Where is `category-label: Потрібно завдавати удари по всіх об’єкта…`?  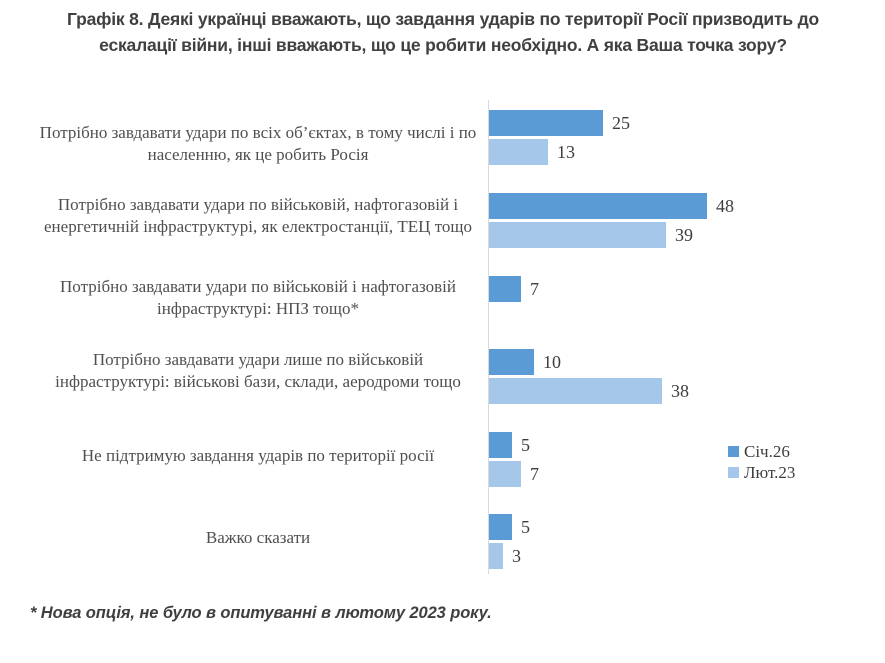
category-label: Потрібно завдавати удари по всіх об’єкта… is located at coordinates (258, 143).